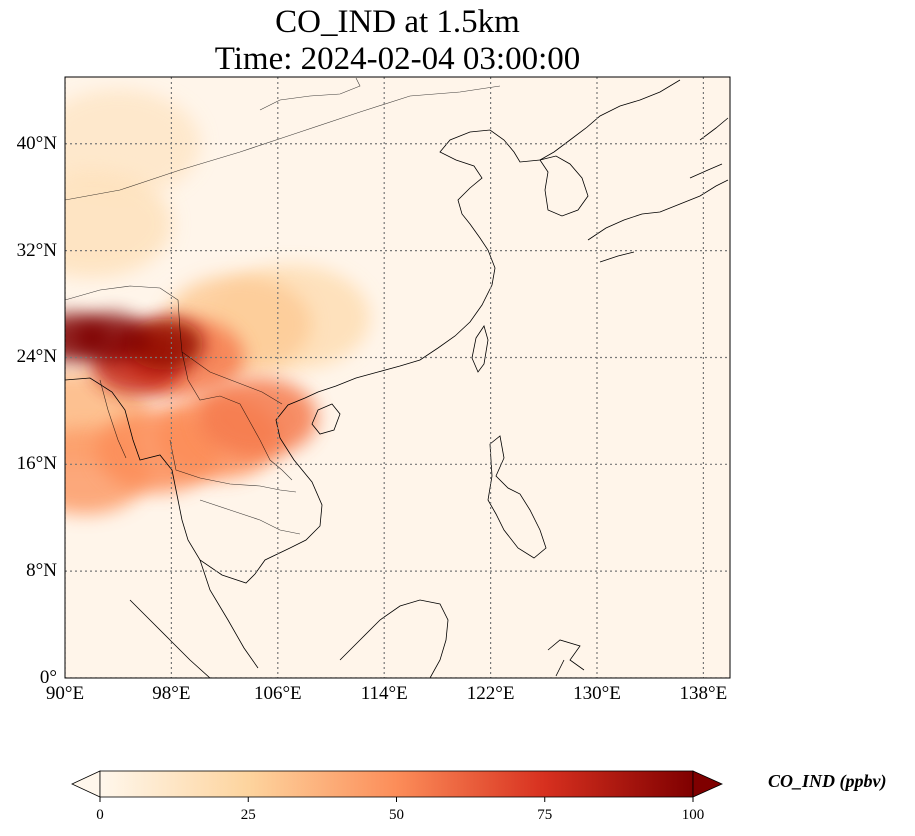  I want to click on lon-tick-label-0: 90°E, so click(65, 693).